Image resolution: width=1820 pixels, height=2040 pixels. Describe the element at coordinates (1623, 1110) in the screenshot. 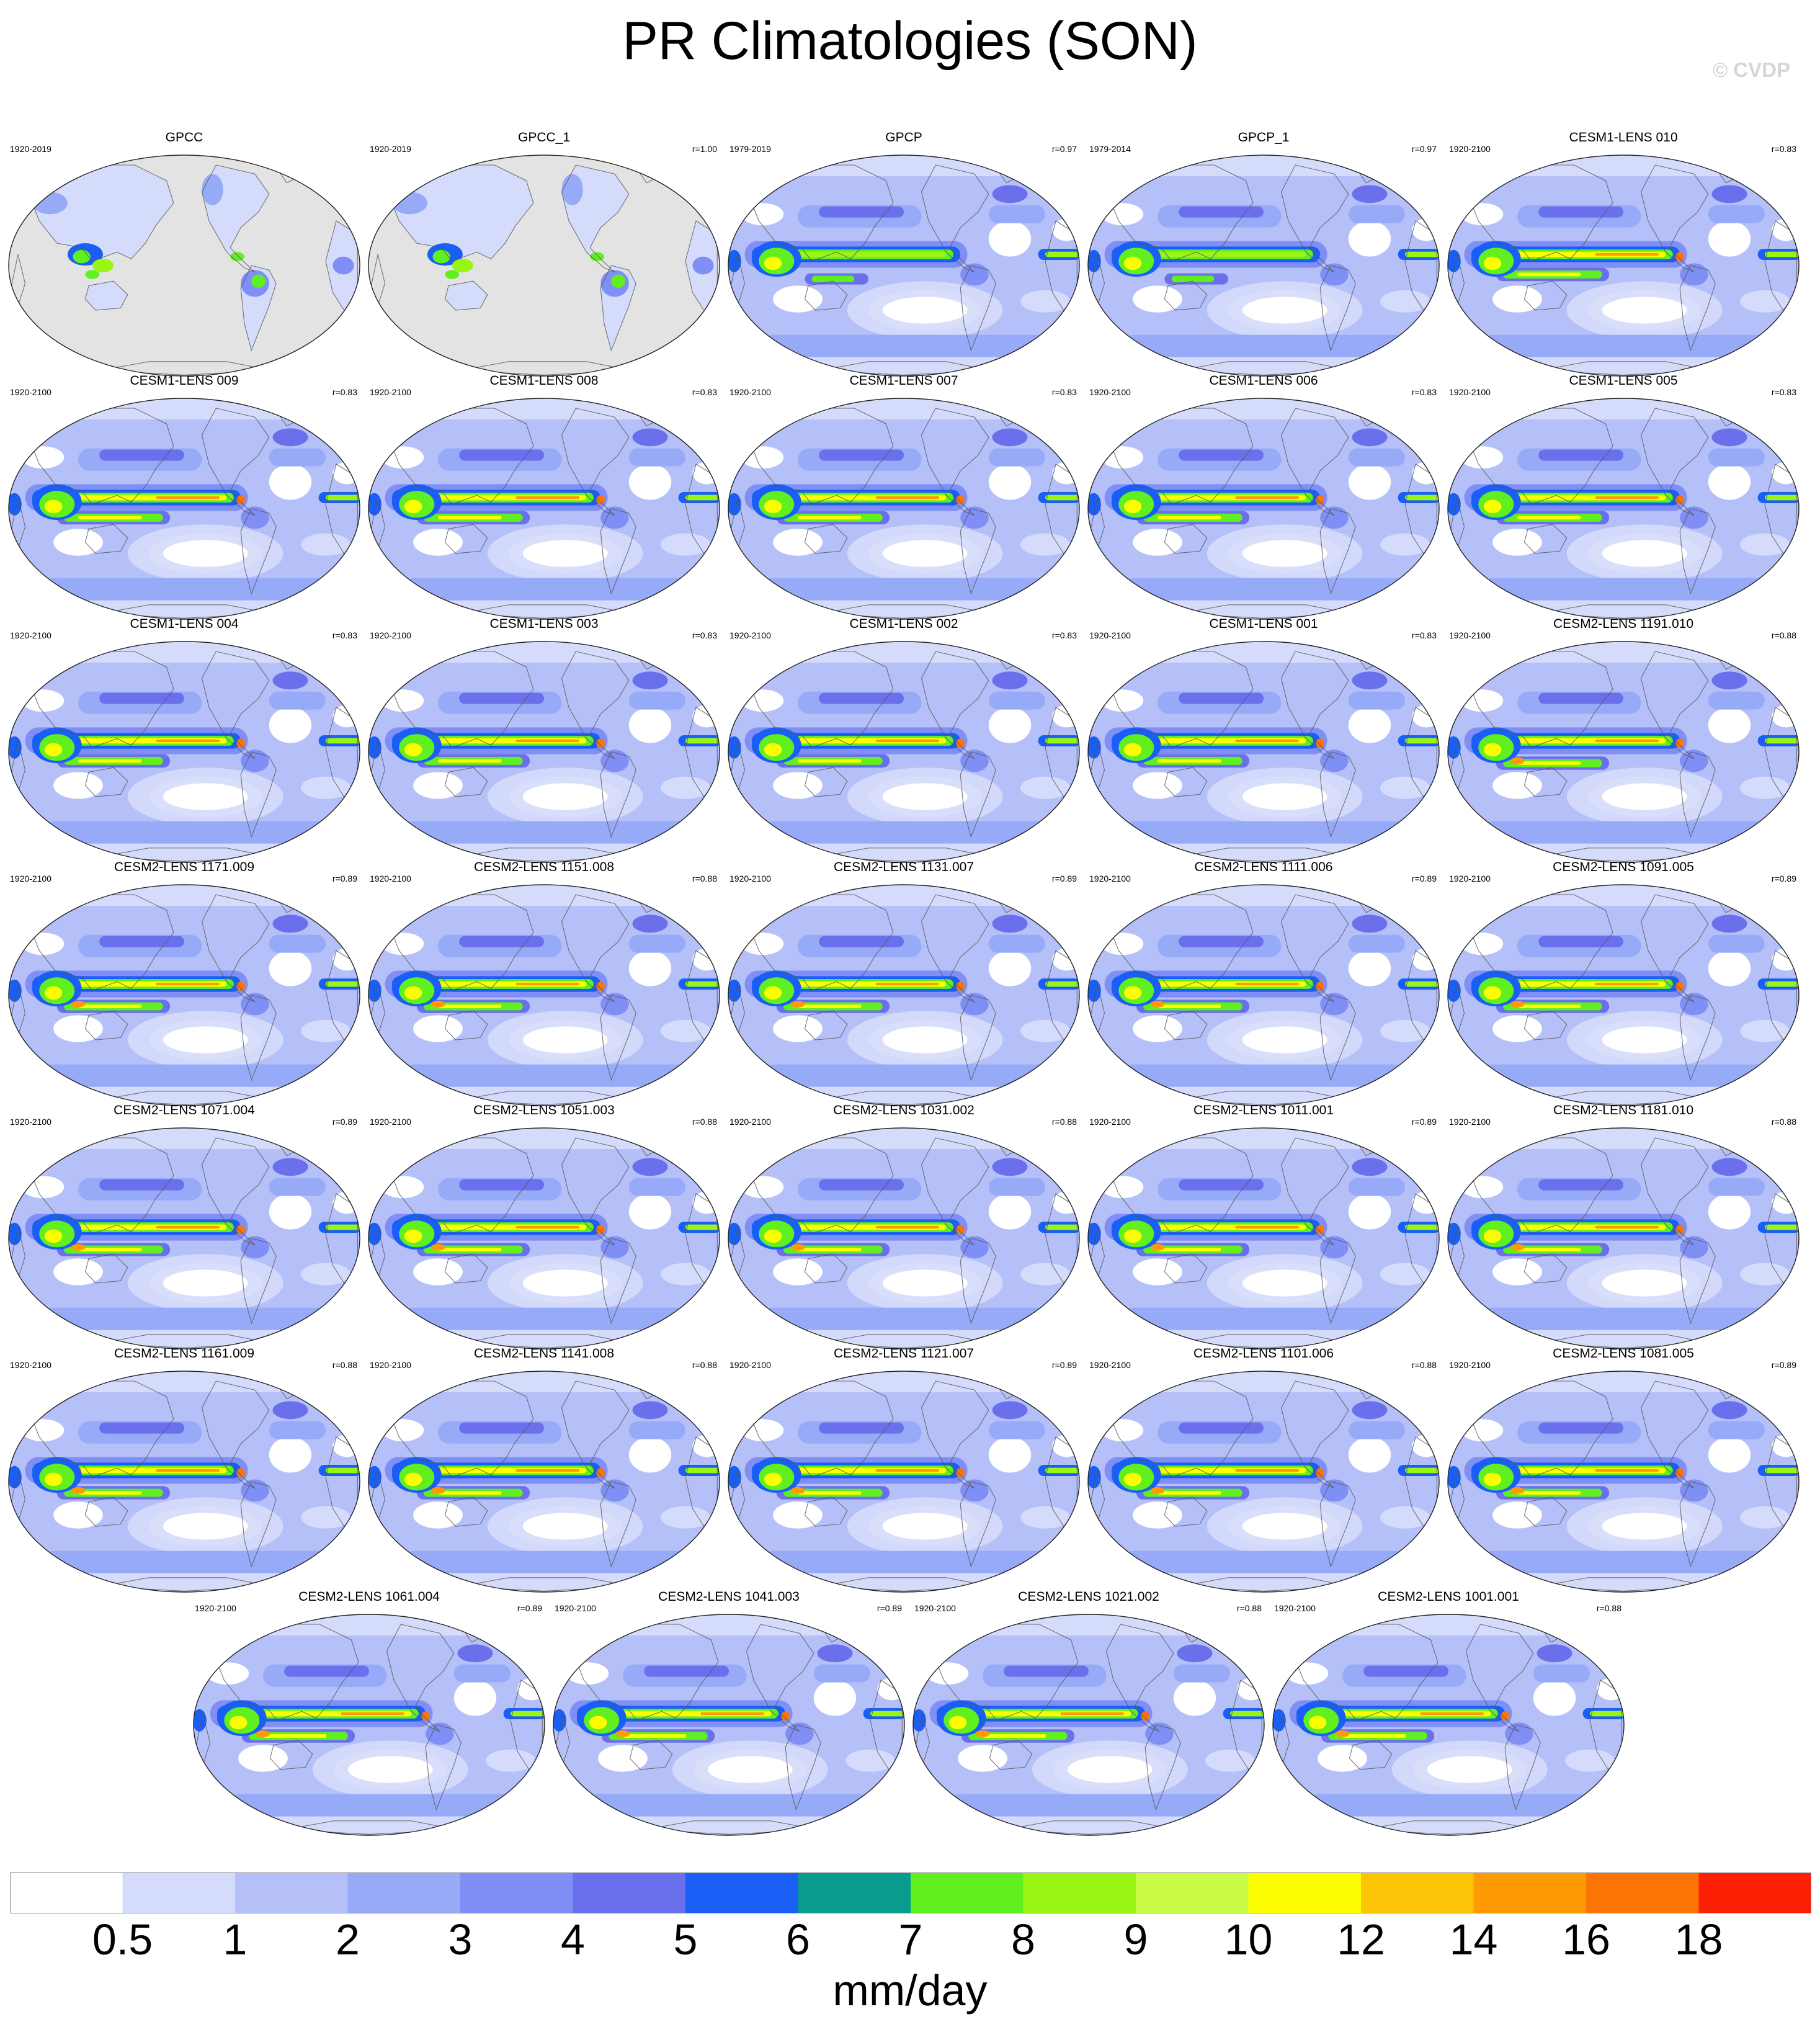

I see `panel-title: CESM2-LENS 1181.010` at that location.